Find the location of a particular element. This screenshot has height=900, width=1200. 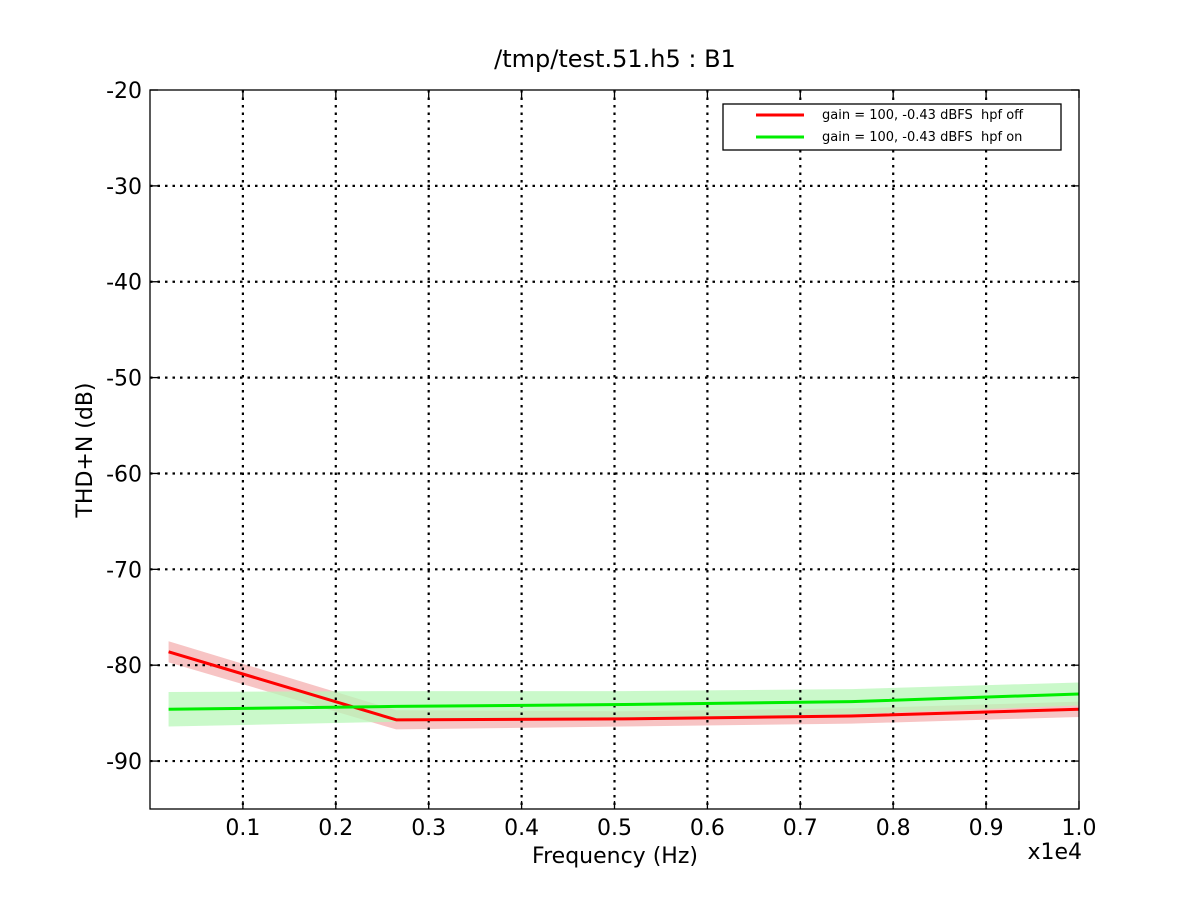

y-tick-label: -70 is located at coordinates (124, 570).